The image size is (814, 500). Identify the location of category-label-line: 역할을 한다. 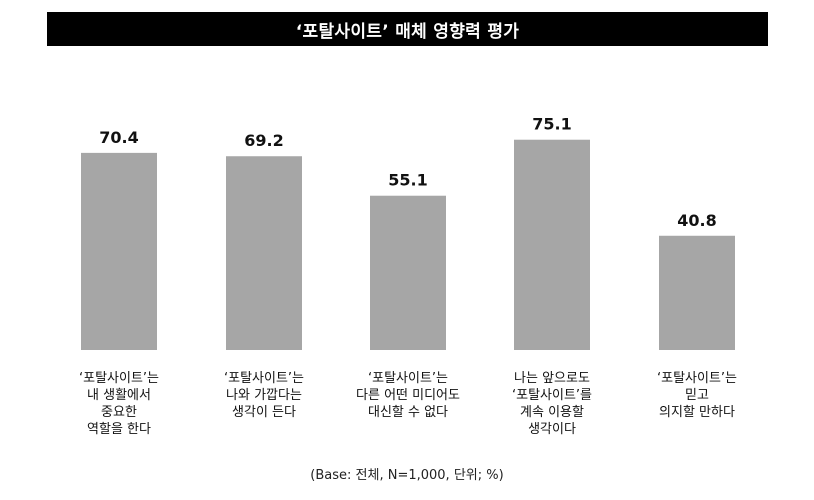
(119, 429).